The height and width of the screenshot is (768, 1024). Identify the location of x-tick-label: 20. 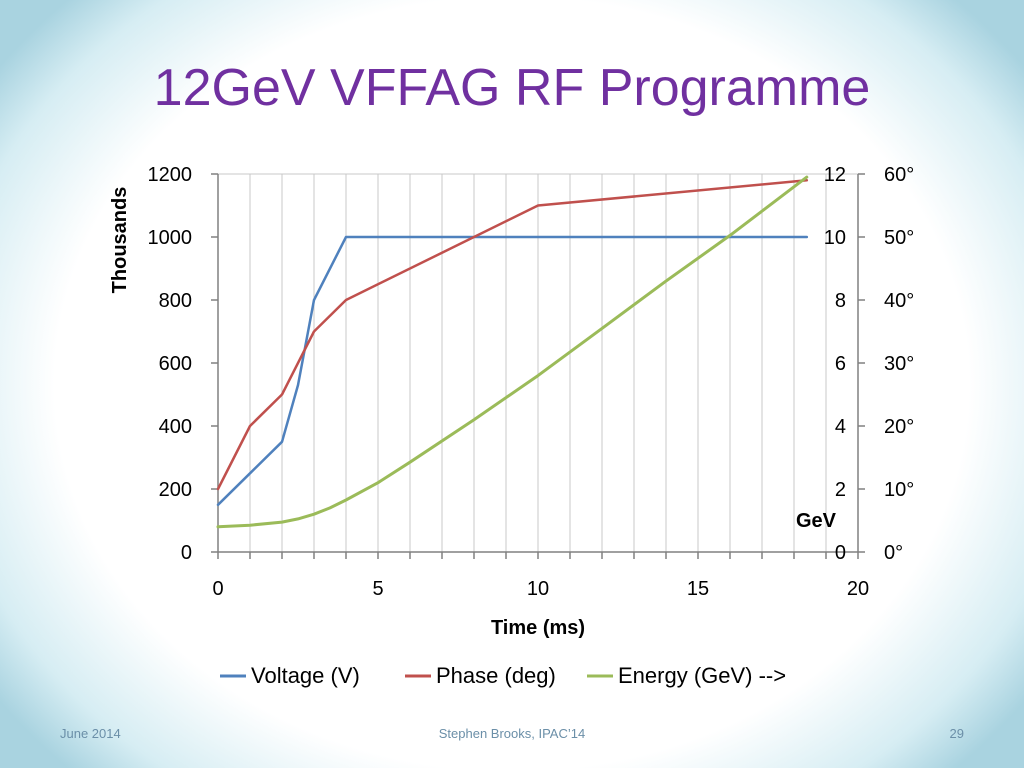
(858, 589).